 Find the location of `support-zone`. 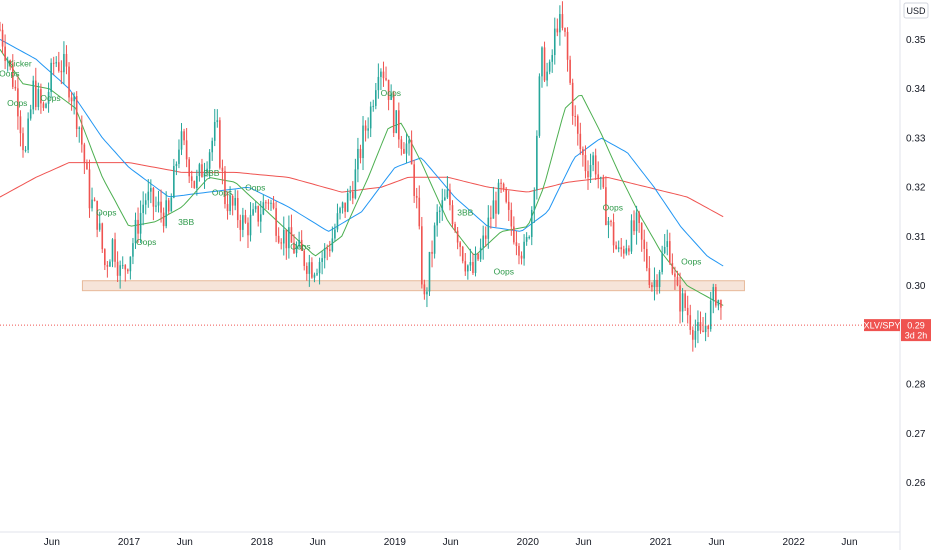

support-zone is located at coordinates (413, 286).